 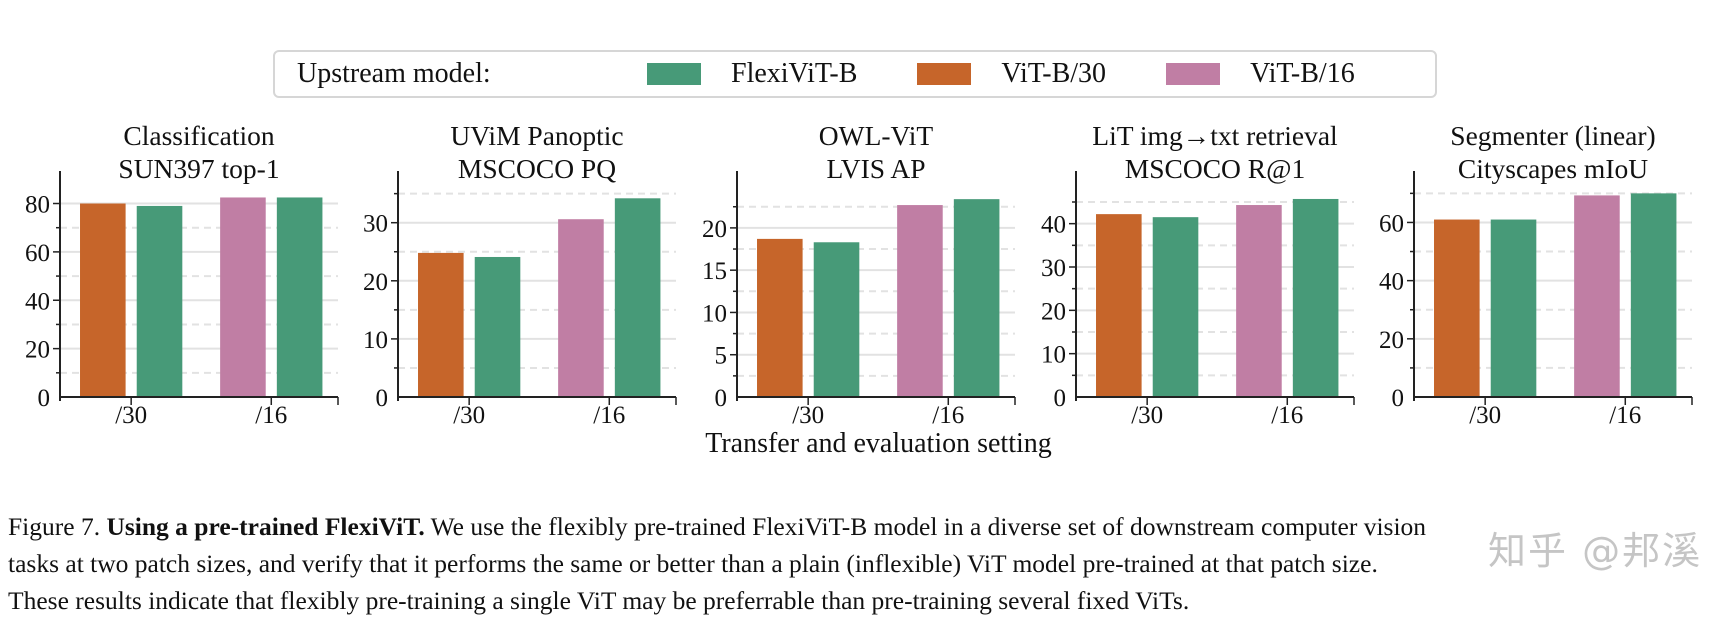 I want to click on legend-title: Upstream model:, so click(x=394, y=73).